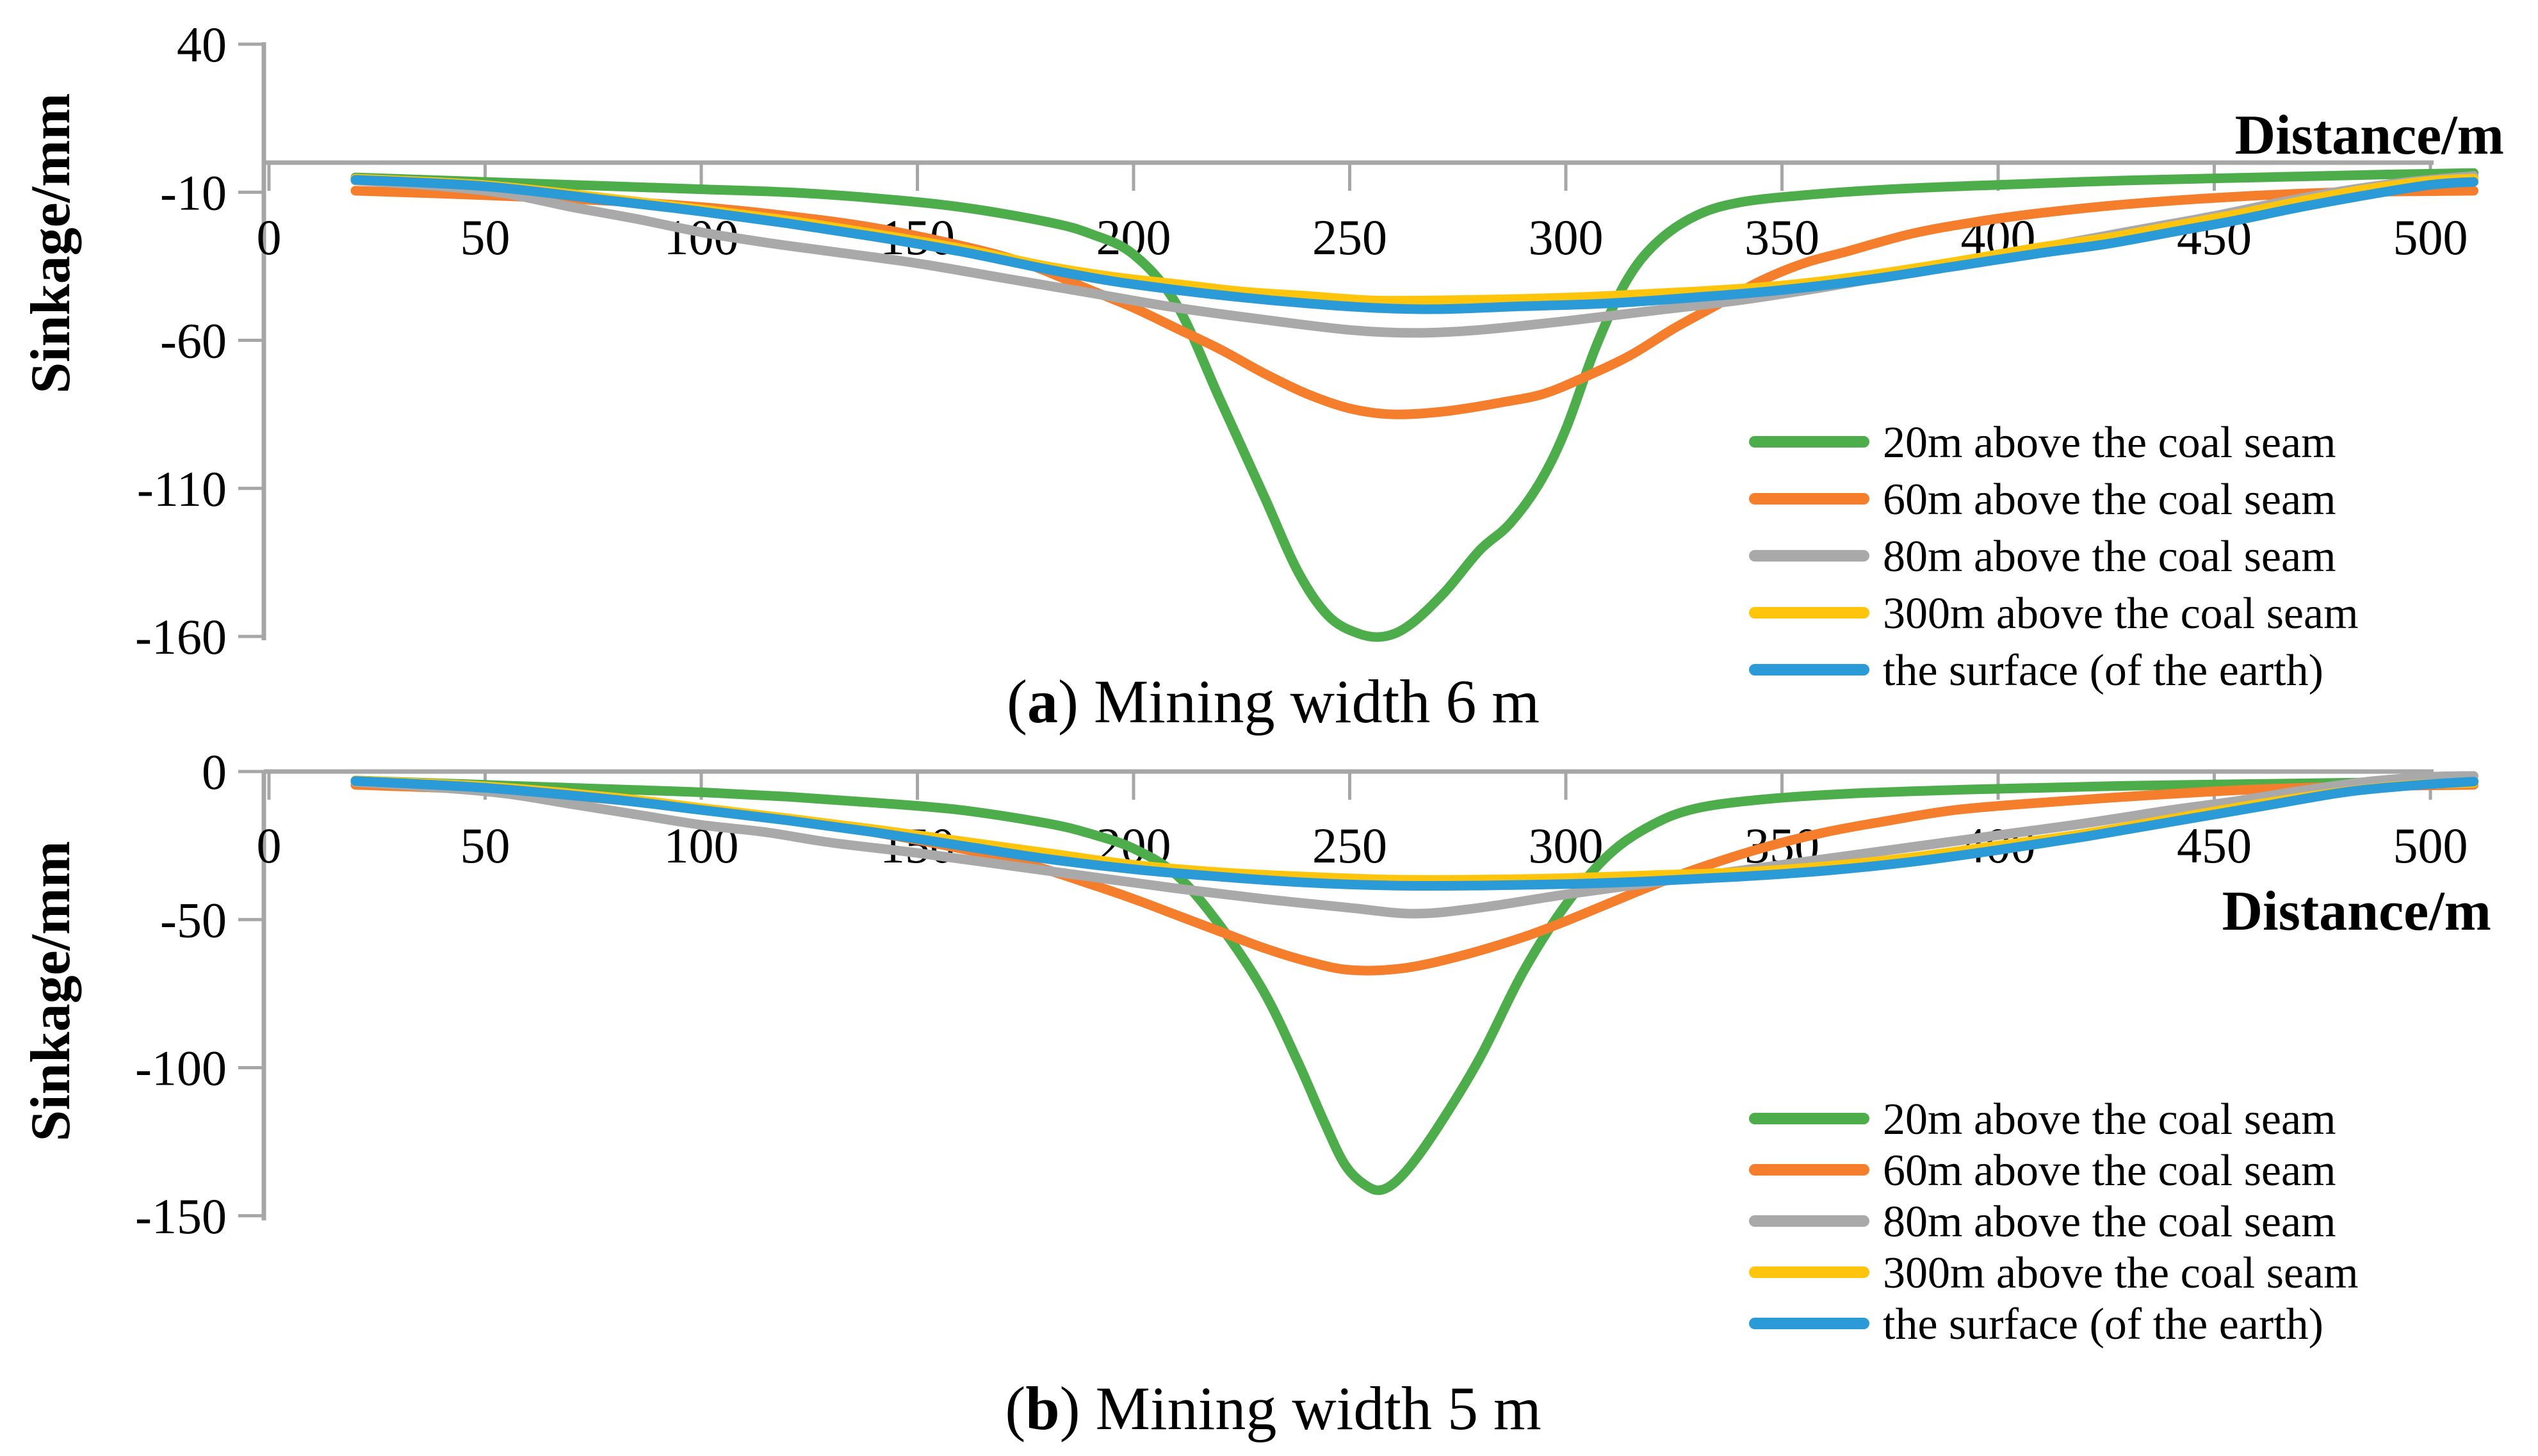  What do you see at coordinates (51, 243) in the screenshot?
I see `y-axis-title-a: Sinkage/mm` at bounding box center [51, 243].